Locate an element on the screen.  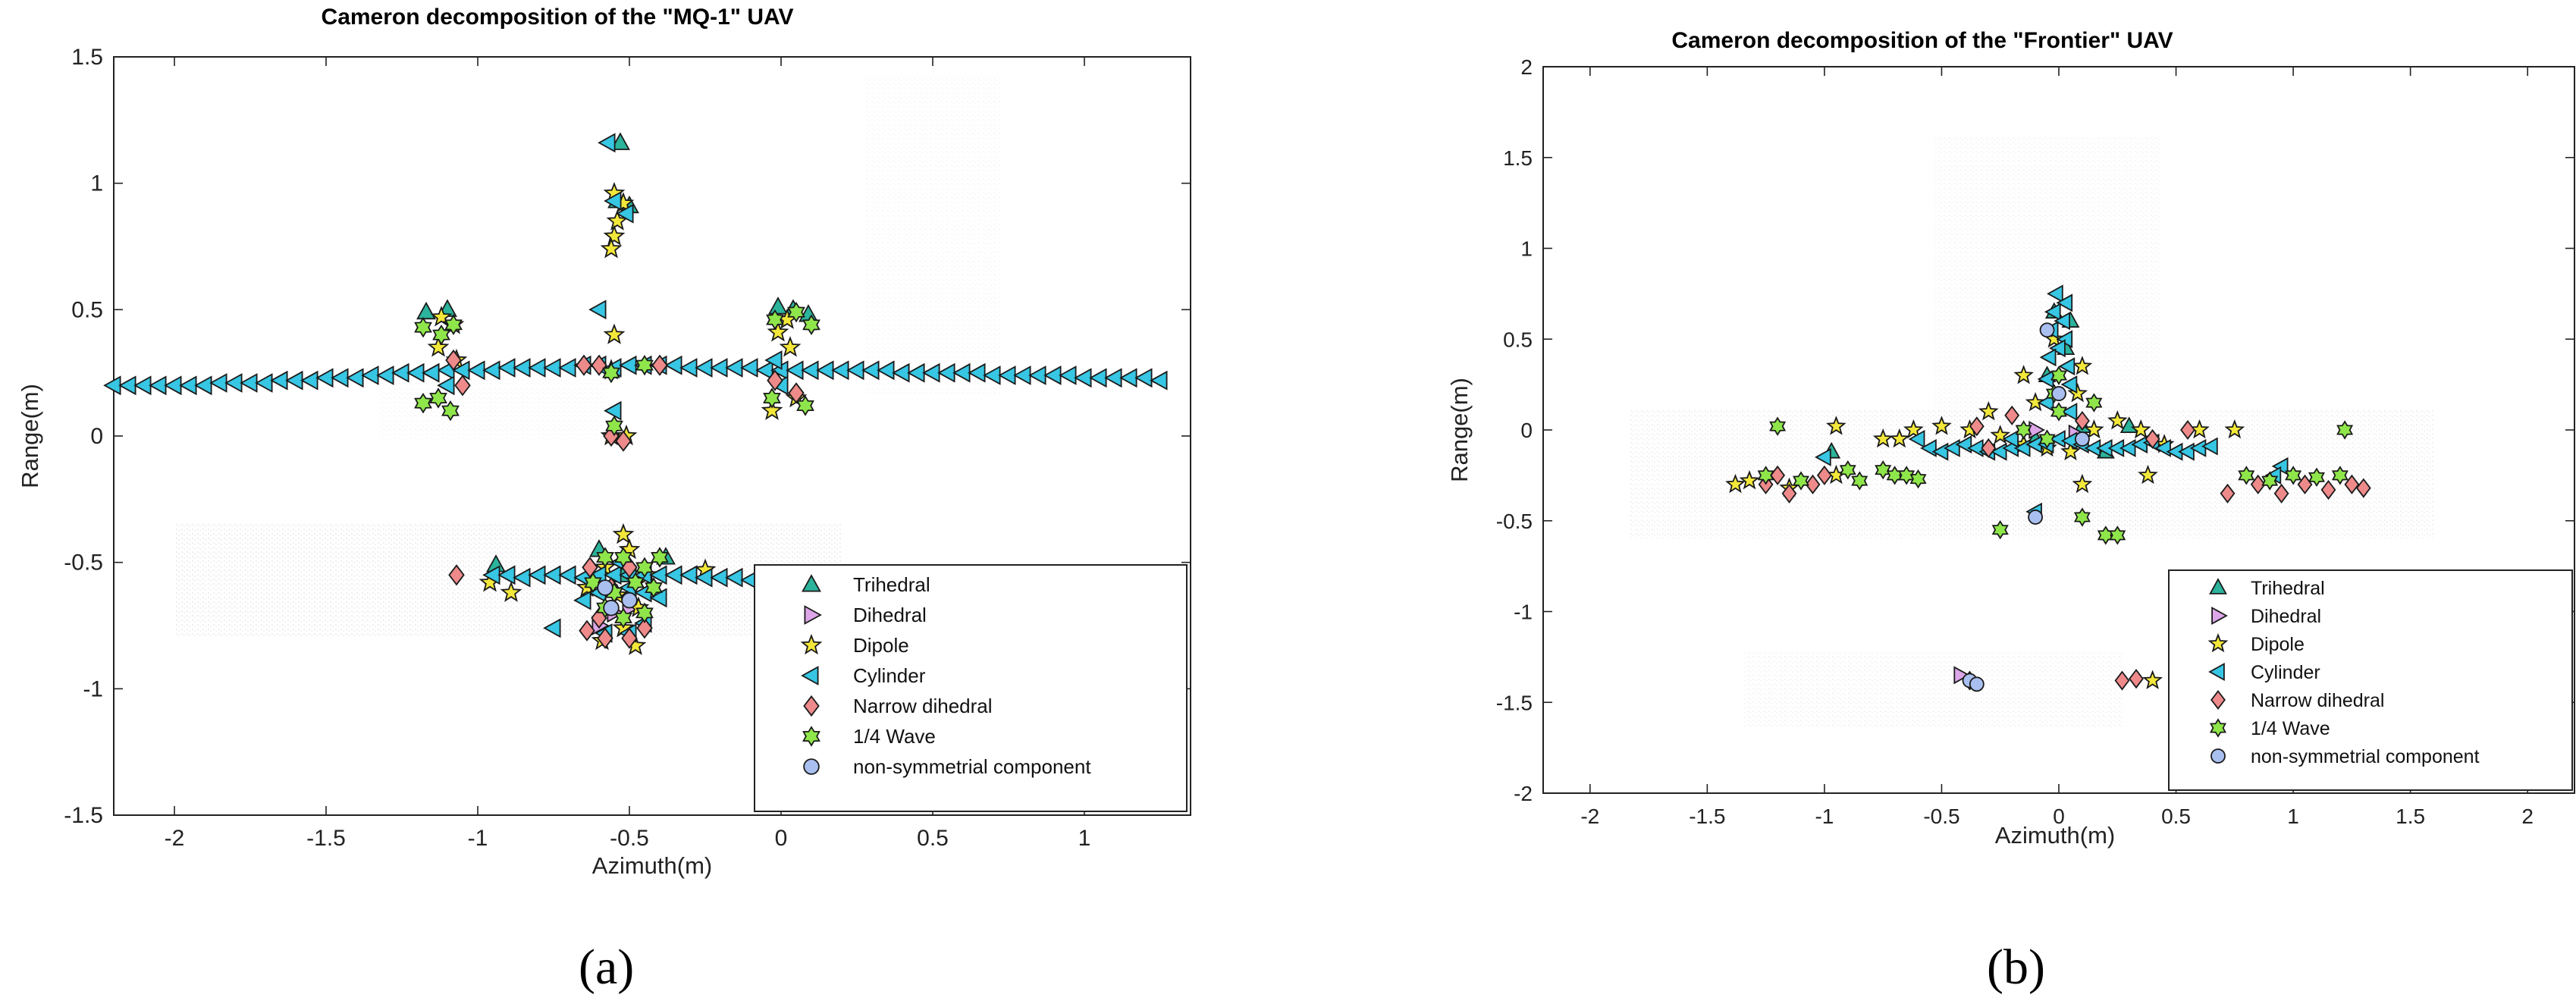
chart-a-legend-box is located at coordinates (971, 688).